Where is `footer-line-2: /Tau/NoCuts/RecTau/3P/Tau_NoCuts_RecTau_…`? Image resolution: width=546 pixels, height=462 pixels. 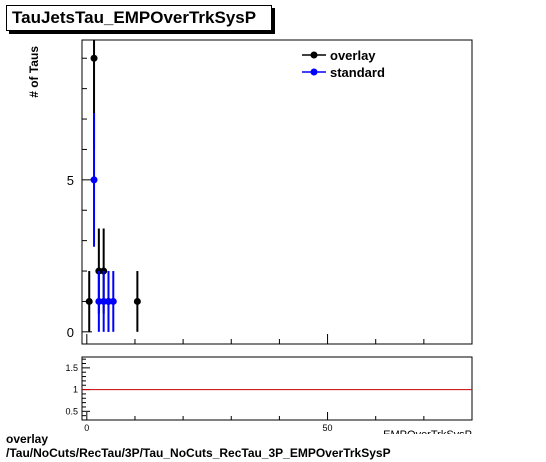
footer-line-2: /Tau/NoCuts/RecTau/3P/Tau_NoCuts_RecTau_… is located at coordinates (198, 453).